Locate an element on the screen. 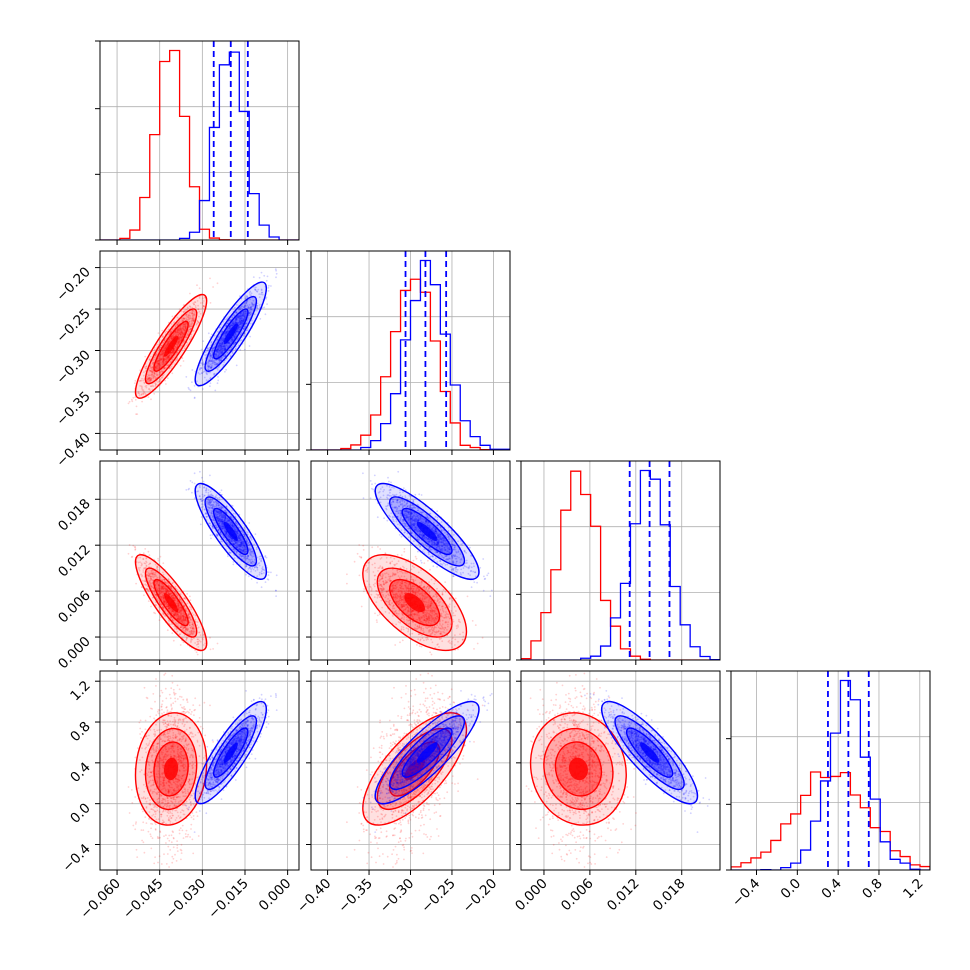 The height and width of the screenshot is (970, 970). scatter-red is located at coordinates (173, 600).